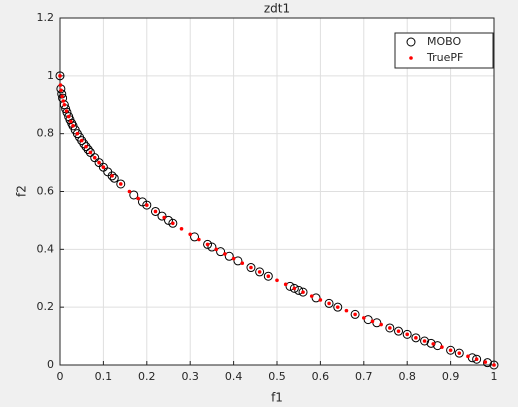 This screenshot has height=407, width=518. What do you see at coordinates (444, 41) in the screenshot?
I see `legend-label: MOBO` at bounding box center [444, 41].